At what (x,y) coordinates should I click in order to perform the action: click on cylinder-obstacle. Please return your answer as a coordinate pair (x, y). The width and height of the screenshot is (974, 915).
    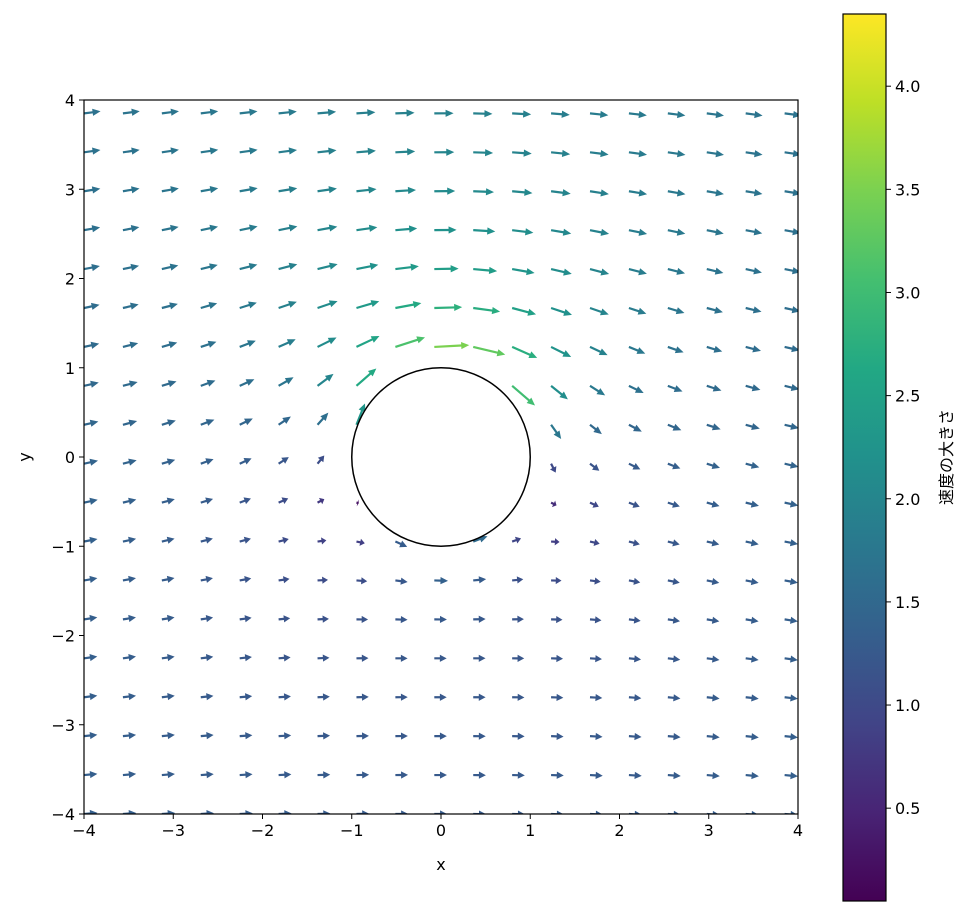
    Looking at the image, I should click on (441, 457).